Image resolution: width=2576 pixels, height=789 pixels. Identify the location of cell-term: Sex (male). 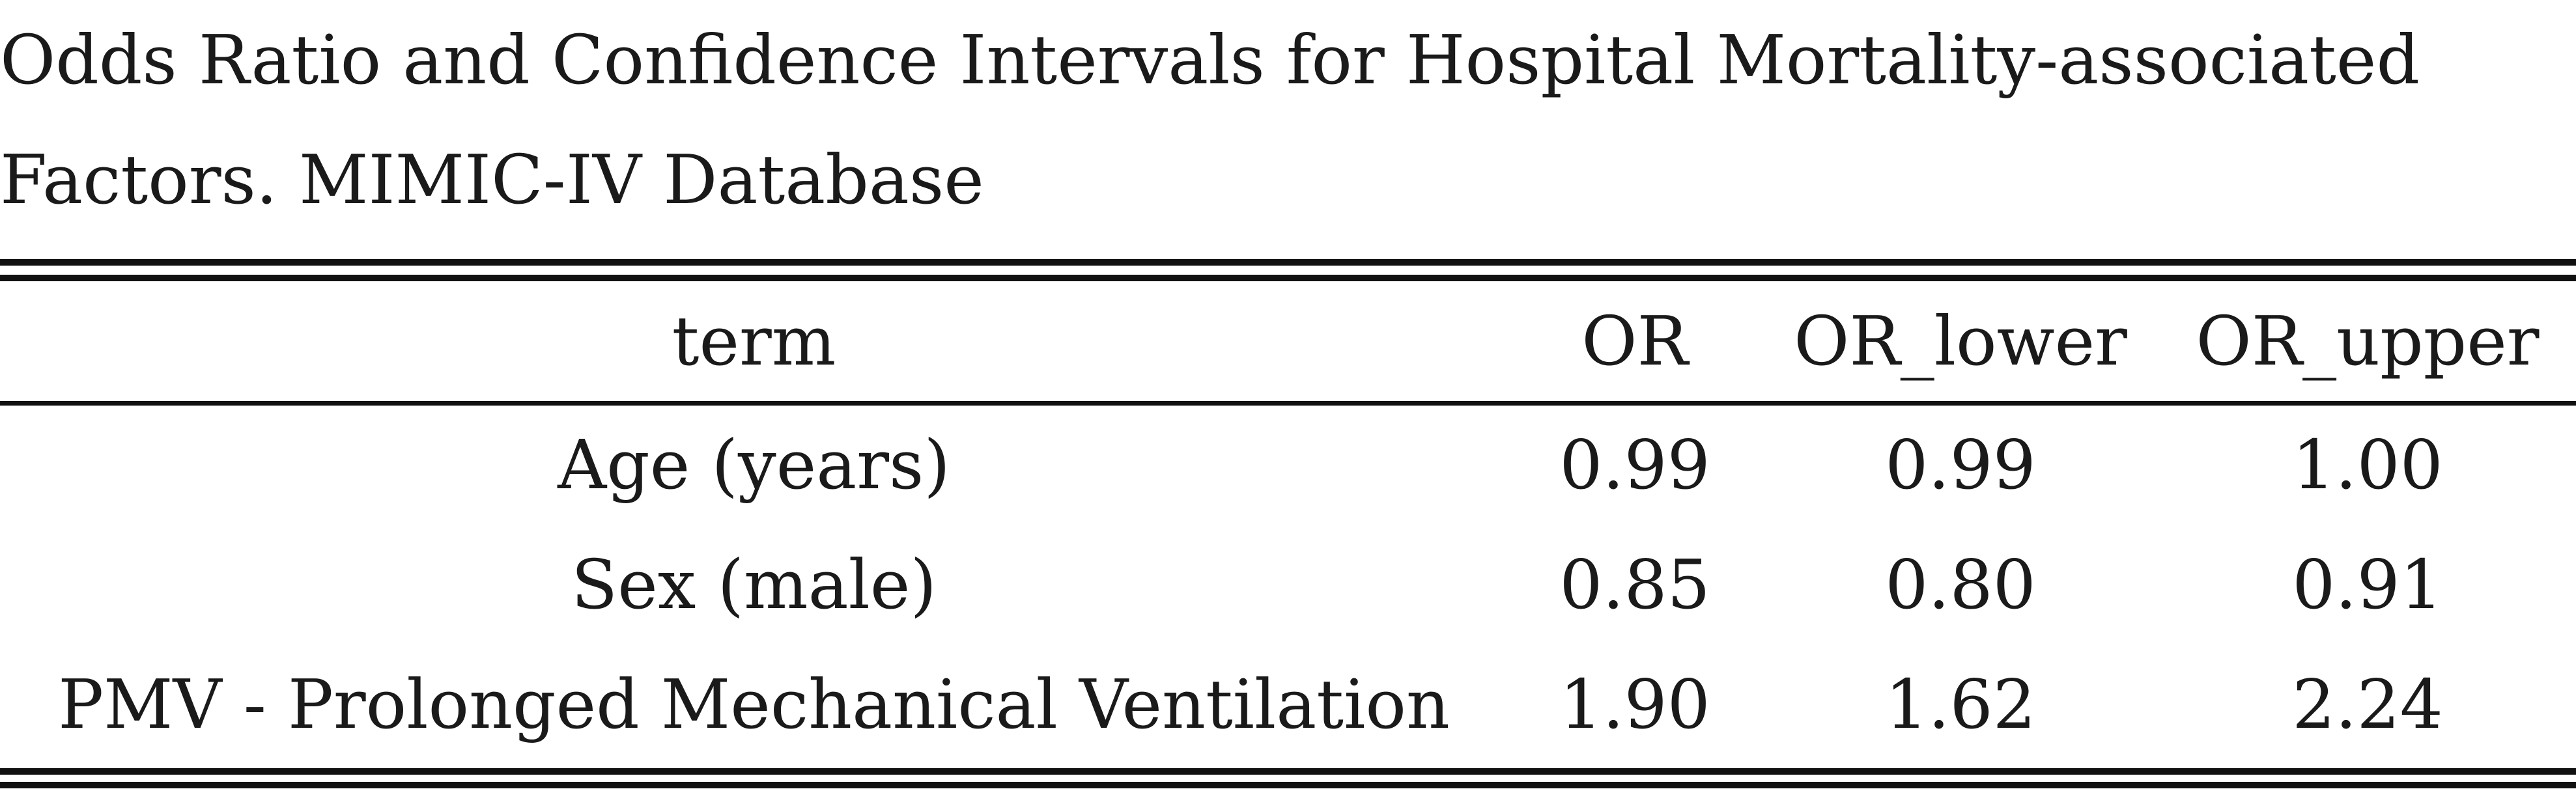
(754, 584).